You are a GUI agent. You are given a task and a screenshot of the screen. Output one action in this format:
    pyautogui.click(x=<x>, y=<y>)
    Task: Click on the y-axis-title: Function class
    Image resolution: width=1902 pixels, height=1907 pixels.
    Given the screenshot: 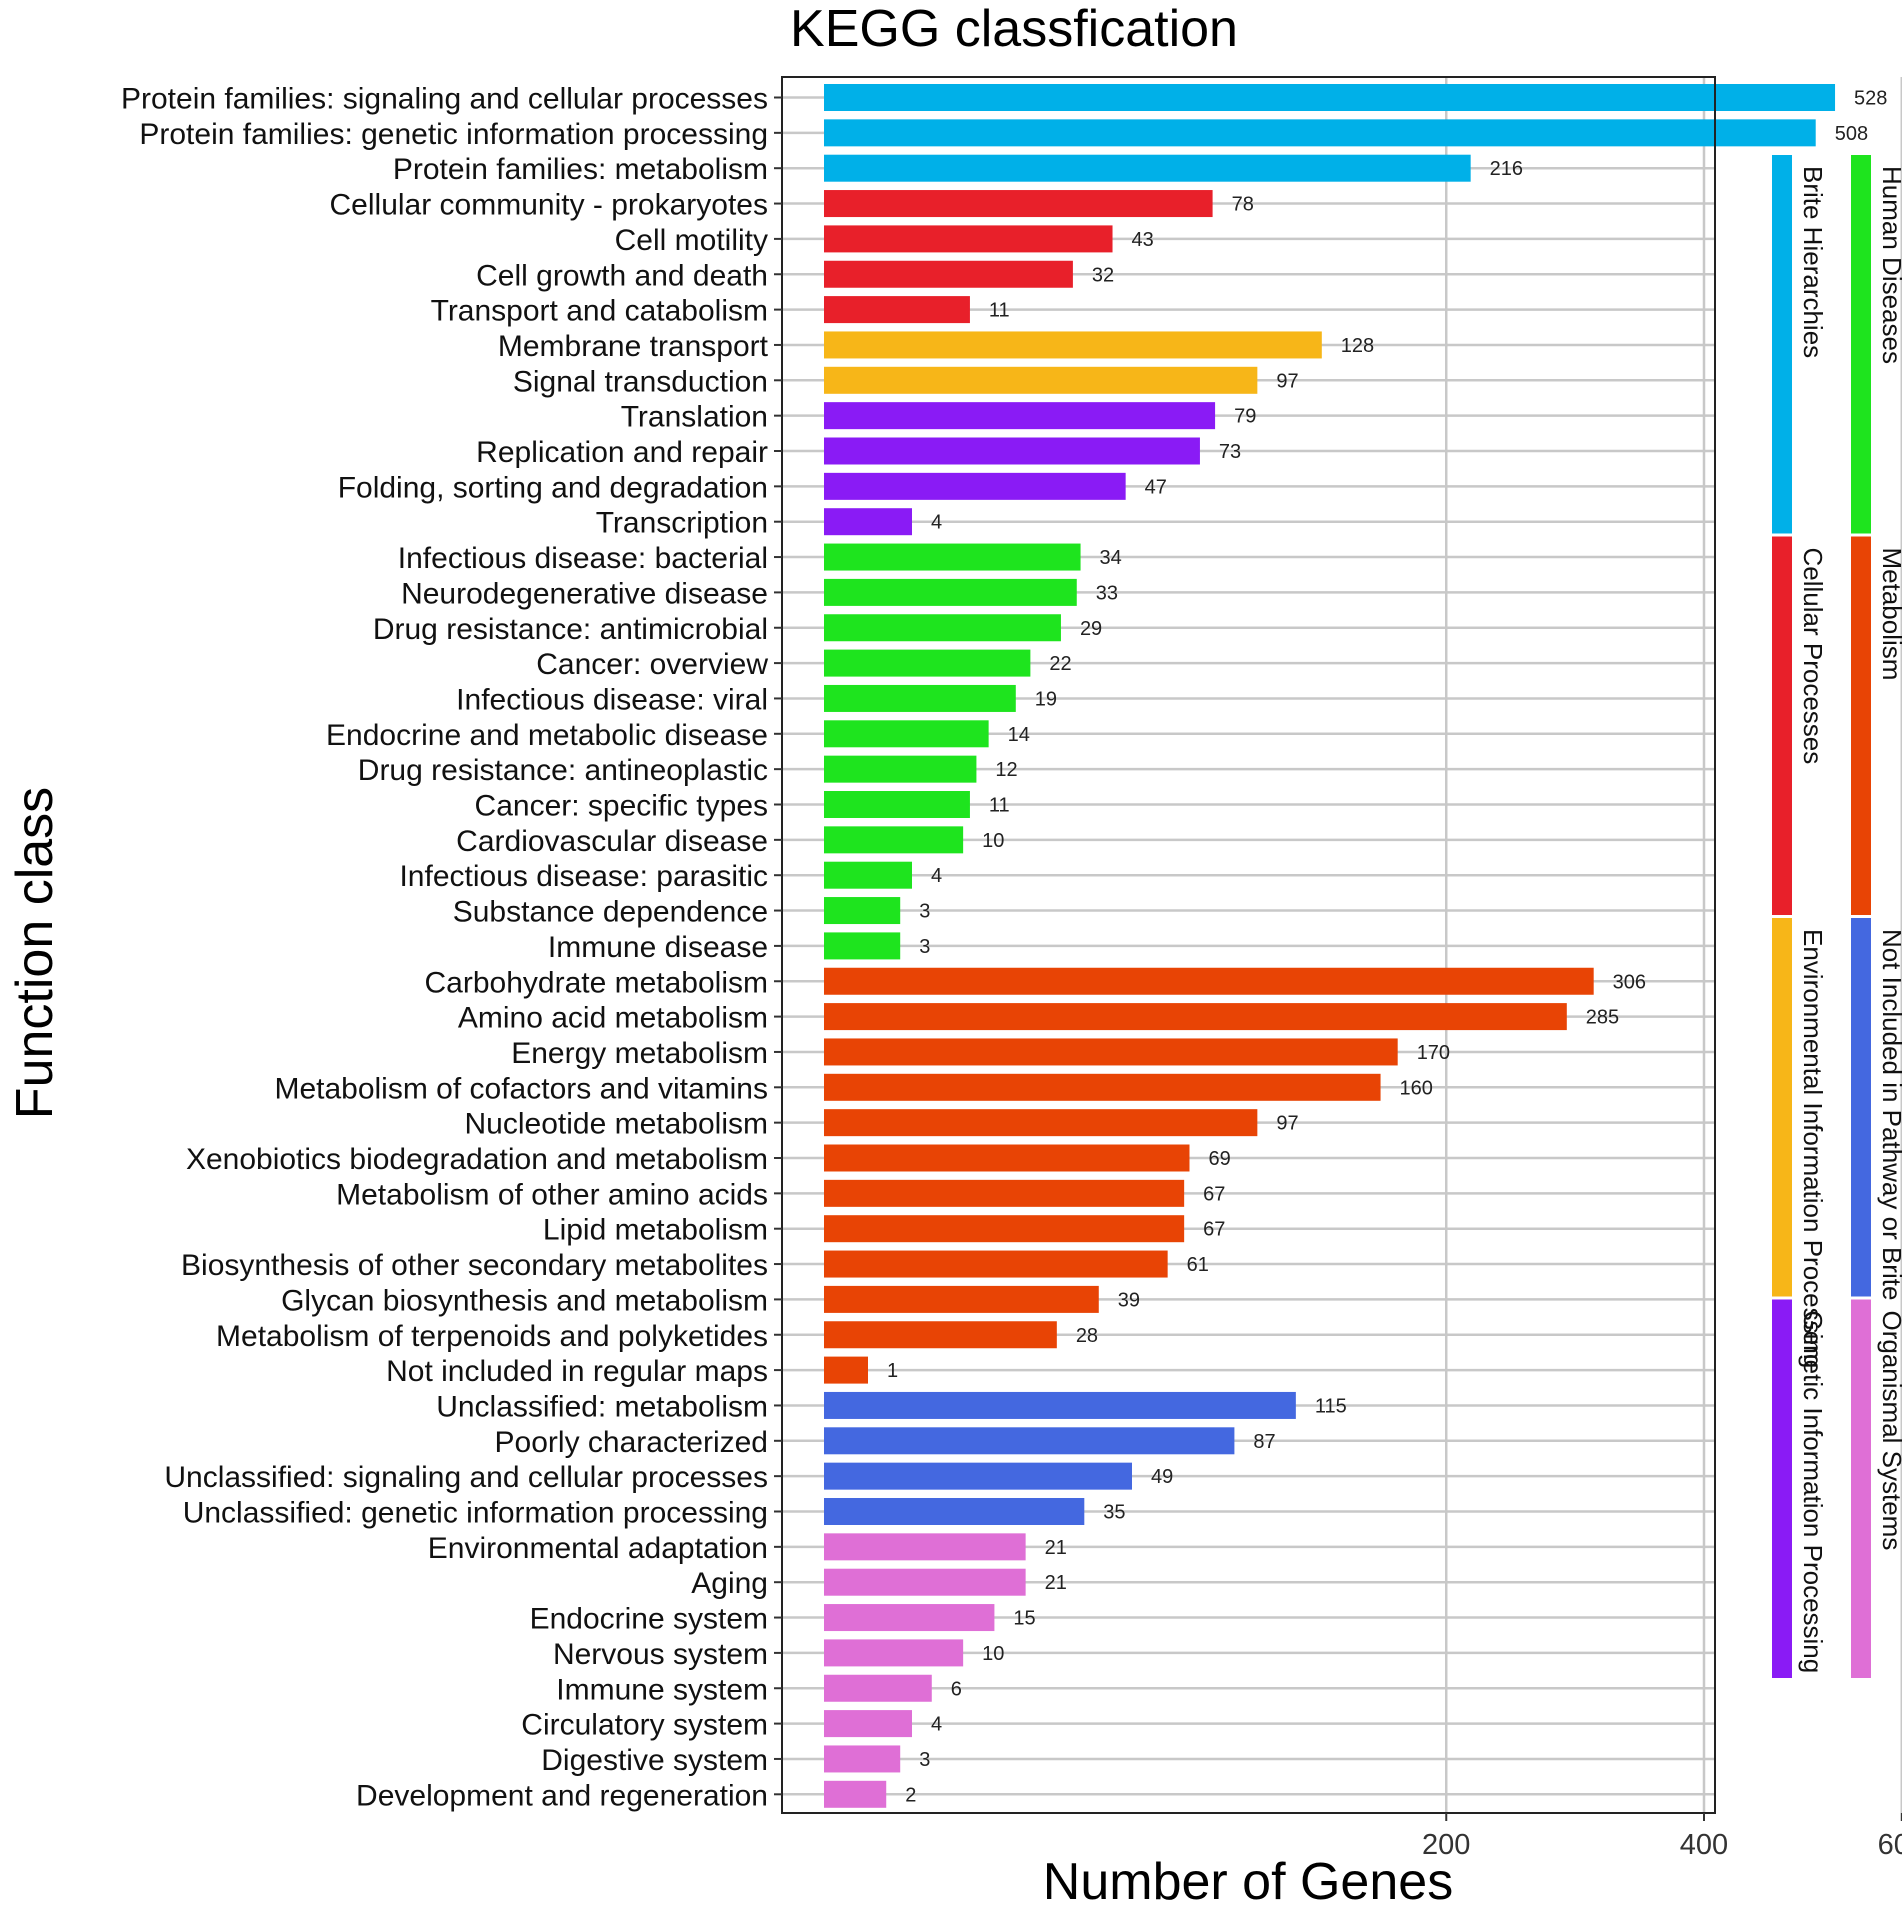 What is the action you would take?
    pyautogui.click(x=35, y=953)
    